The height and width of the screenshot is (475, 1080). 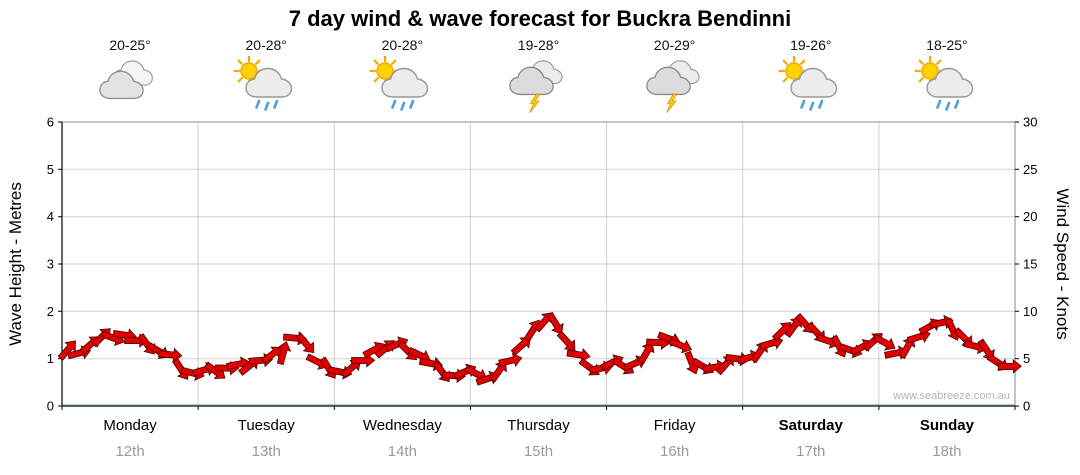 I want to click on day-name-label: Wednesday, so click(x=402, y=425).